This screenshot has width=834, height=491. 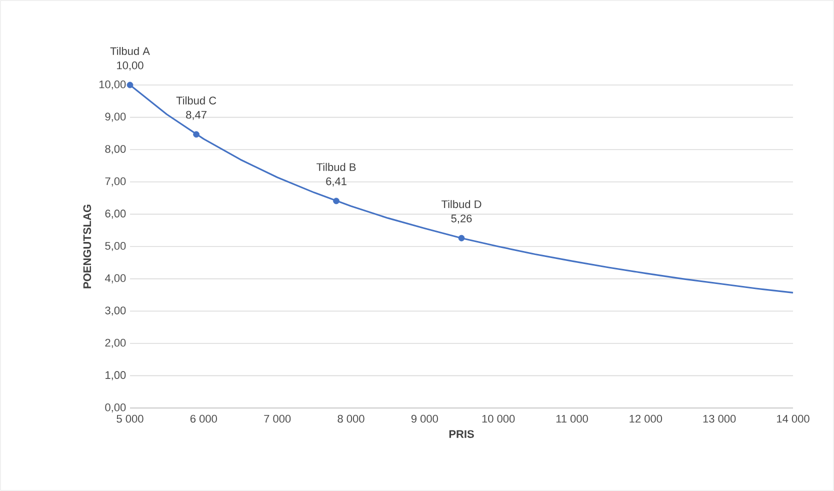 I want to click on annotation: Tilbud C, so click(x=196, y=100).